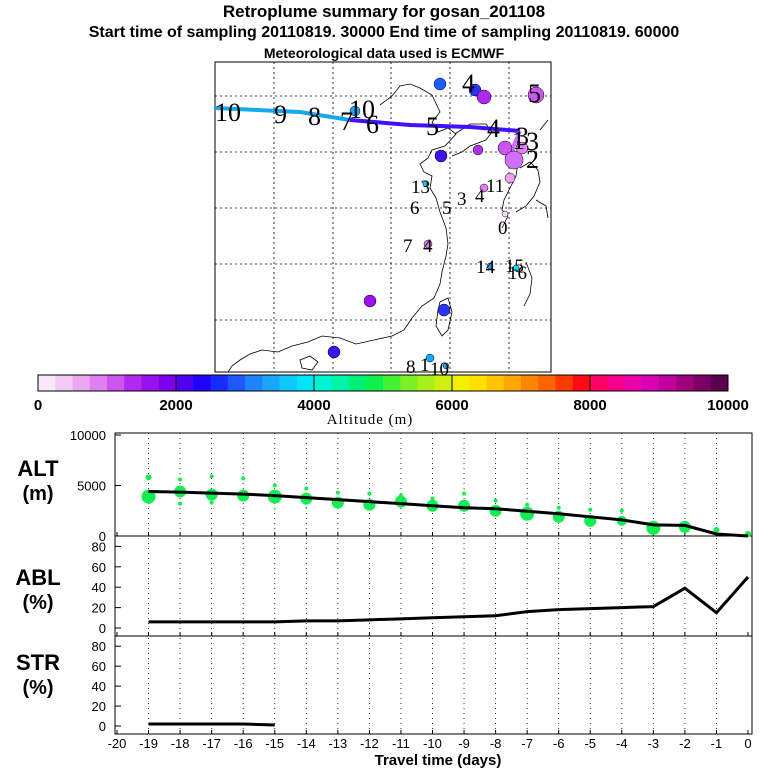 This screenshot has height=768, width=768. What do you see at coordinates (448, 514) in the screenshot?
I see `alt-mean-line` at bounding box center [448, 514].